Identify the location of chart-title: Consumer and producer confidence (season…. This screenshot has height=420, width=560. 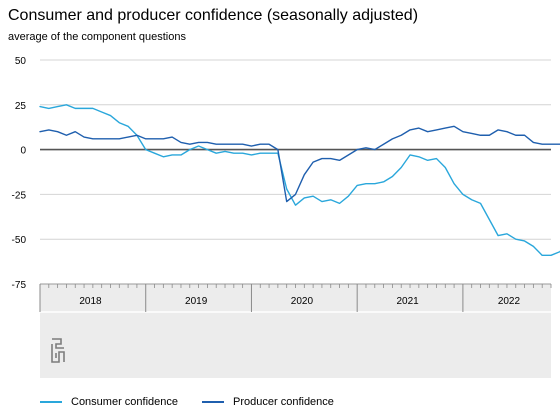
(213, 15).